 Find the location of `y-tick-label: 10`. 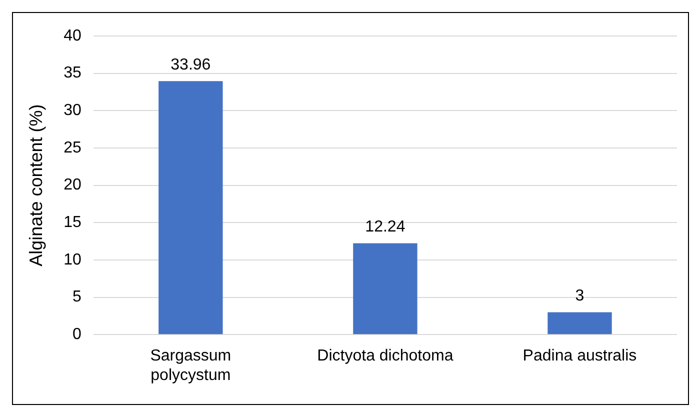

y-tick-label: 10 is located at coordinates (73, 259).